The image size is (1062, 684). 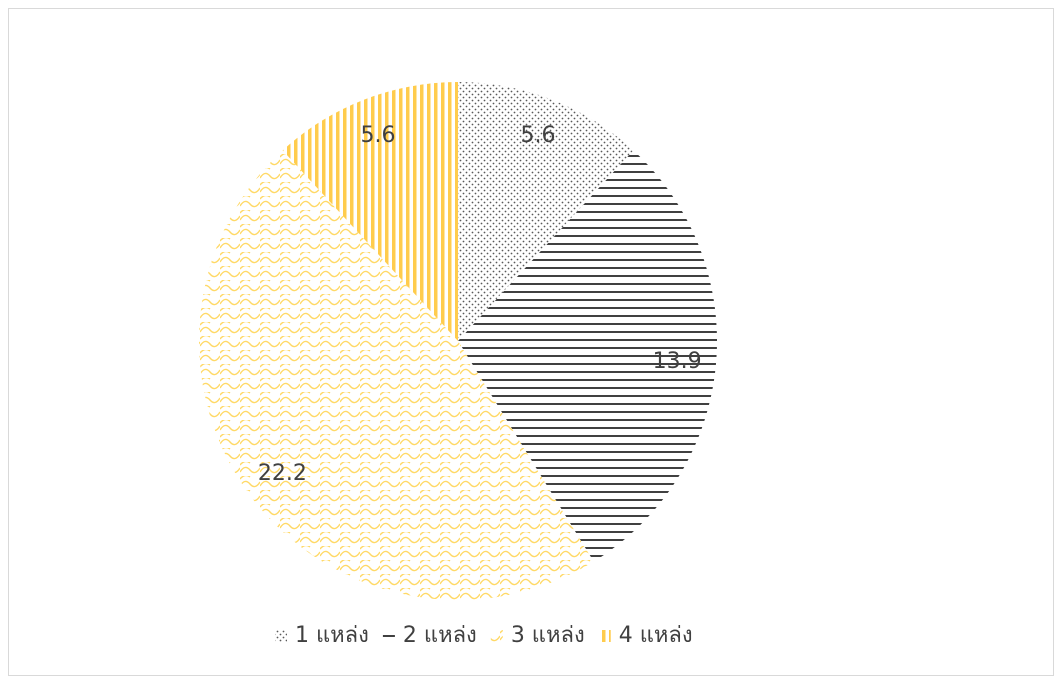 I want to click on data-label: 22.2, so click(x=282, y=473).